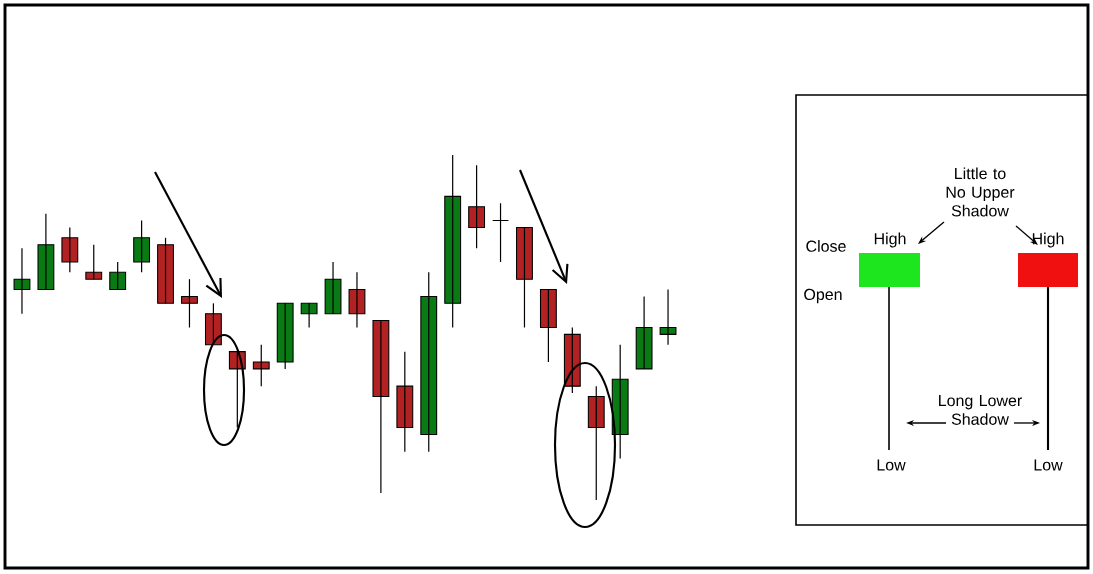  What do you see at coordinates (826, 246) in the screenshot?
I see `text: Close` at bounding box center [826, 246].